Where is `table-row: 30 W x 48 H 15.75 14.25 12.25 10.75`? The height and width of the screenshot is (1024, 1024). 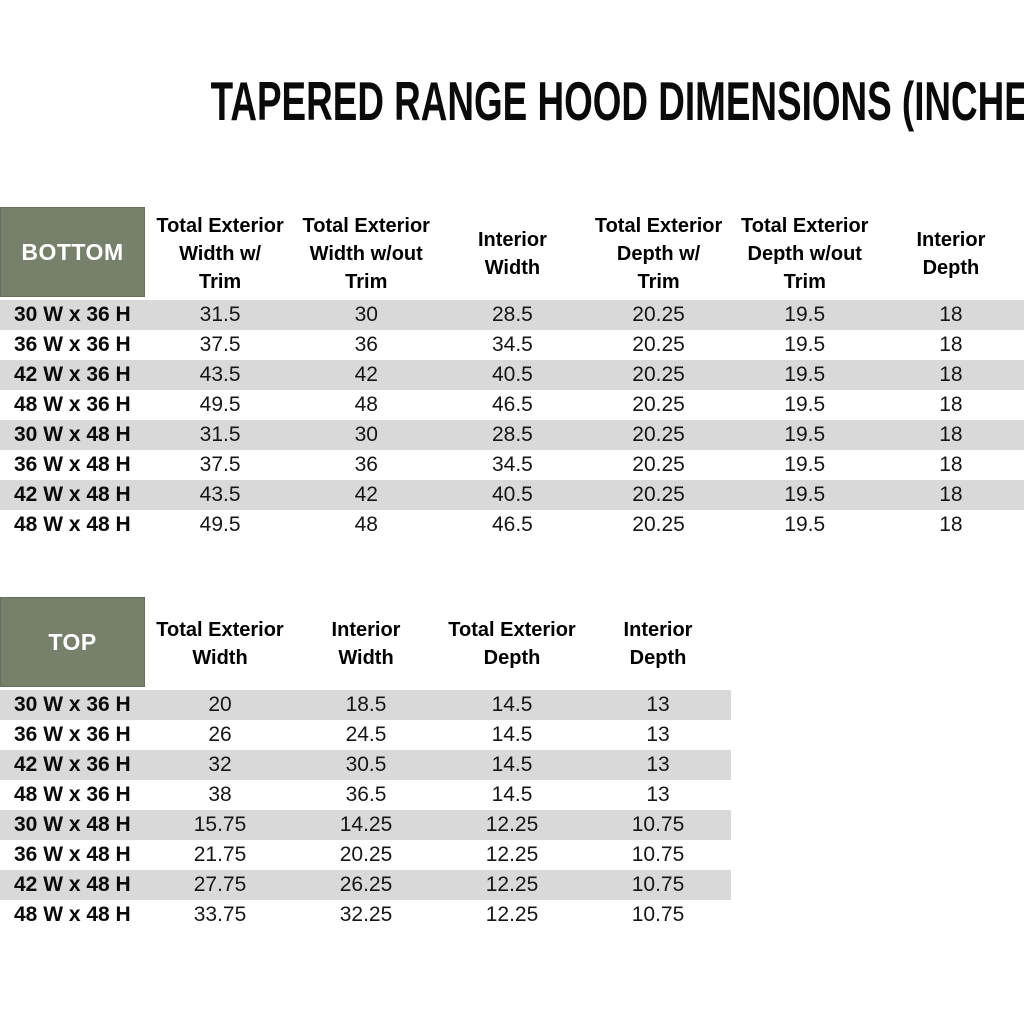 table-row: 30 W x 48 H 15.75 14.25 12.25 10.75 is located at coordinates (365, 825).